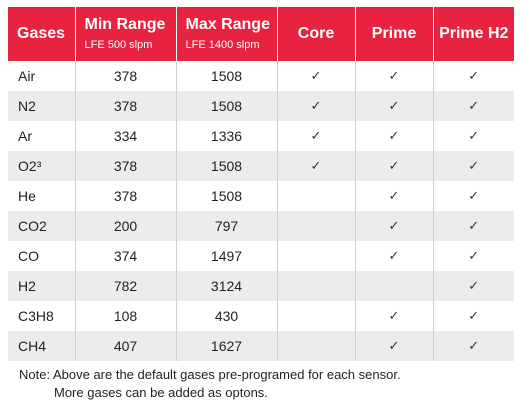 Image resolution: width=522 pixels, height=405 pixels. I want to click on header-prime: Prime, so click(394, 34).